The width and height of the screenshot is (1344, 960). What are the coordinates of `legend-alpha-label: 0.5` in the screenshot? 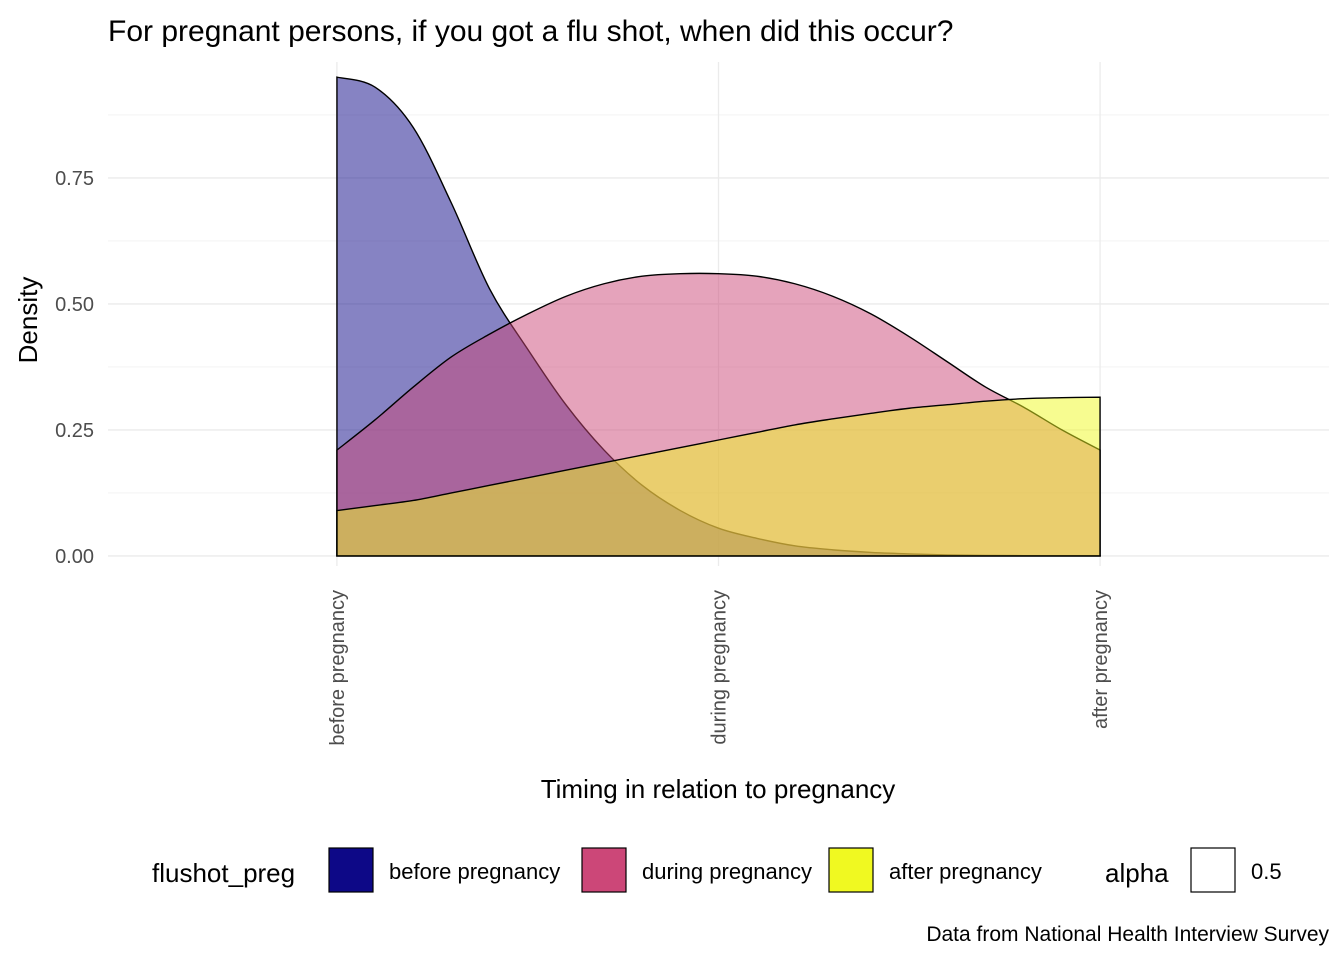 It's located at (1266, 871).